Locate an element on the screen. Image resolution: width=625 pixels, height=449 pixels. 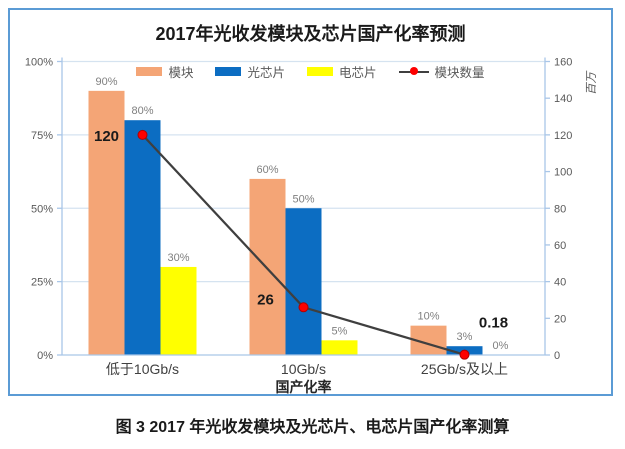
legend-line-dot is located at coordinates (413, 71).